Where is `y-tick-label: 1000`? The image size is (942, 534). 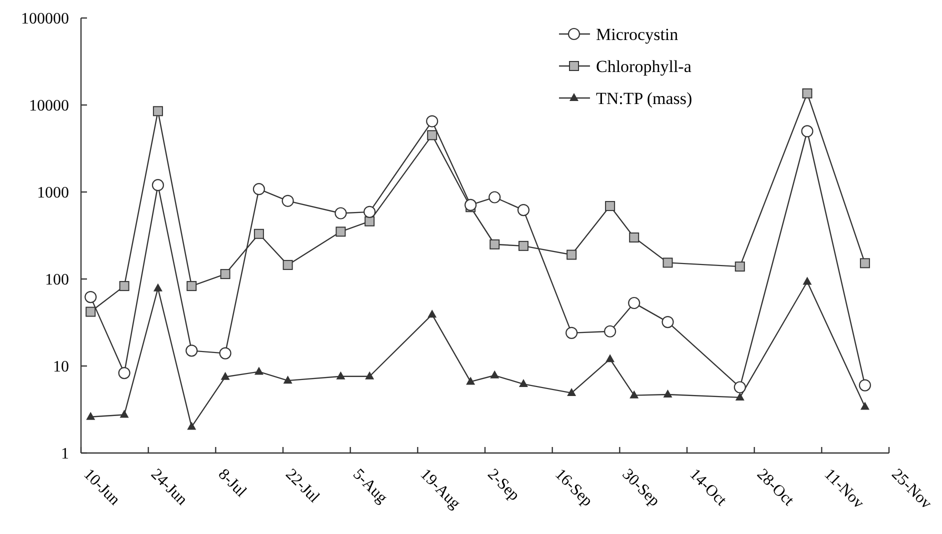
y-tick-label: 1000 is located at coordinates (53, 193).